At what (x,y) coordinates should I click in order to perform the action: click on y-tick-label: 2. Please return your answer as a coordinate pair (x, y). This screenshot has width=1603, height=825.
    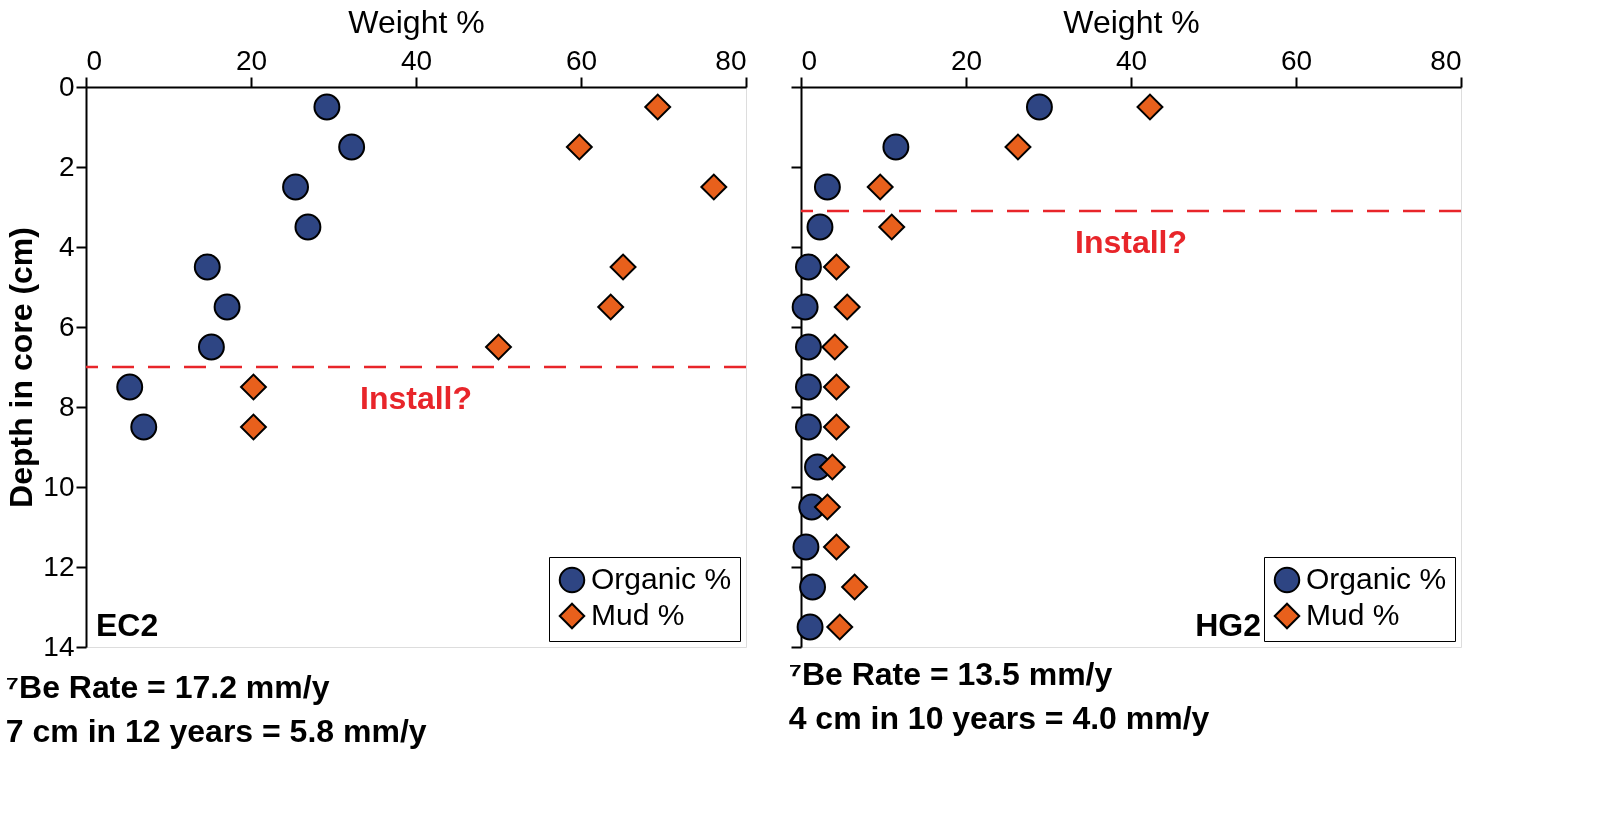
    Looking at the image, I should click on (66, 166).